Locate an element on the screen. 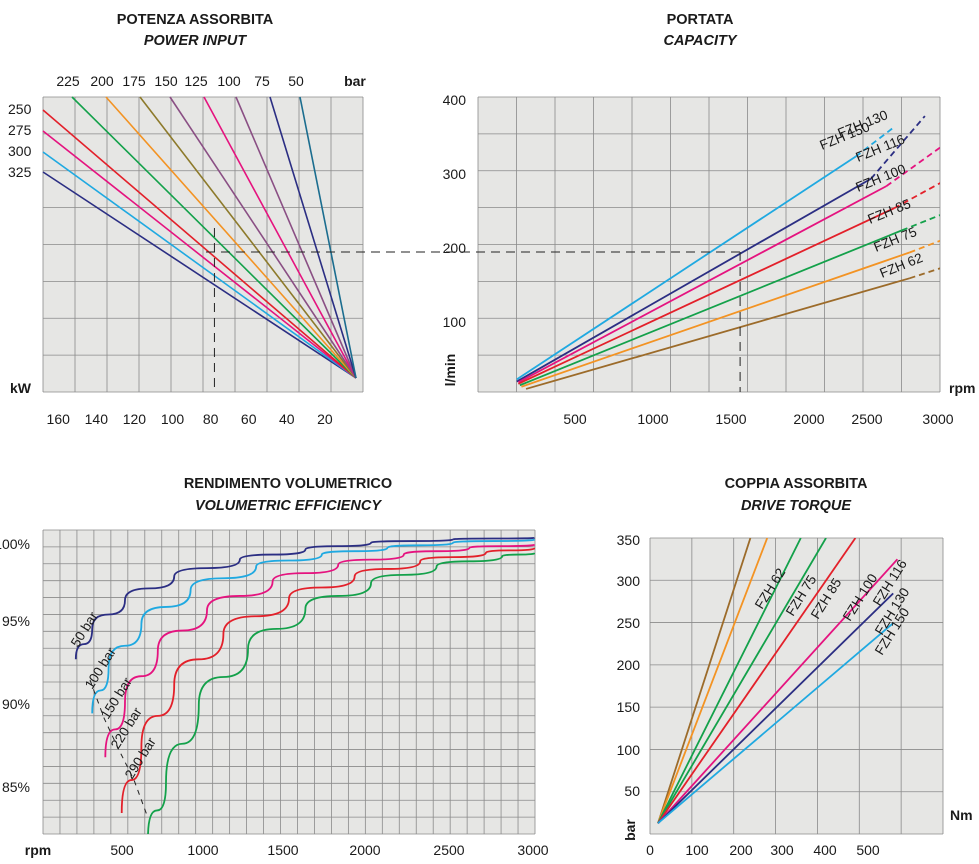  torque-y-tick: 300 is located at coordinates (629, 581).